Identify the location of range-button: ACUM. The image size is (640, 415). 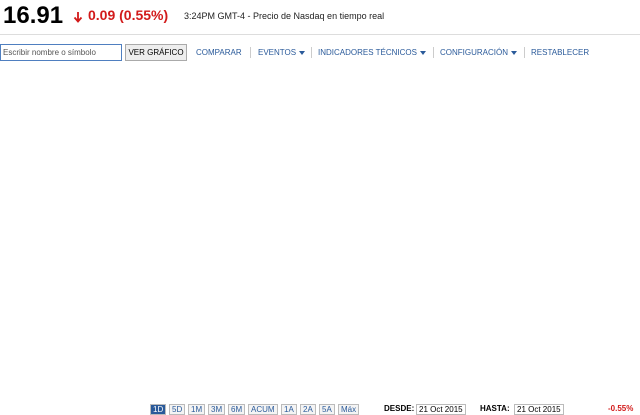
(263, 409).